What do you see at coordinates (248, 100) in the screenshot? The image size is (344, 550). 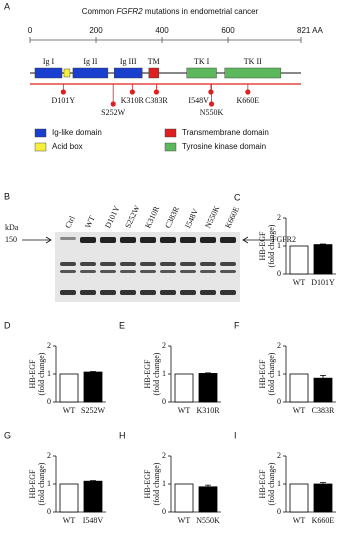 I see `mutation-label: K660E` at bounding box center [248, 100].